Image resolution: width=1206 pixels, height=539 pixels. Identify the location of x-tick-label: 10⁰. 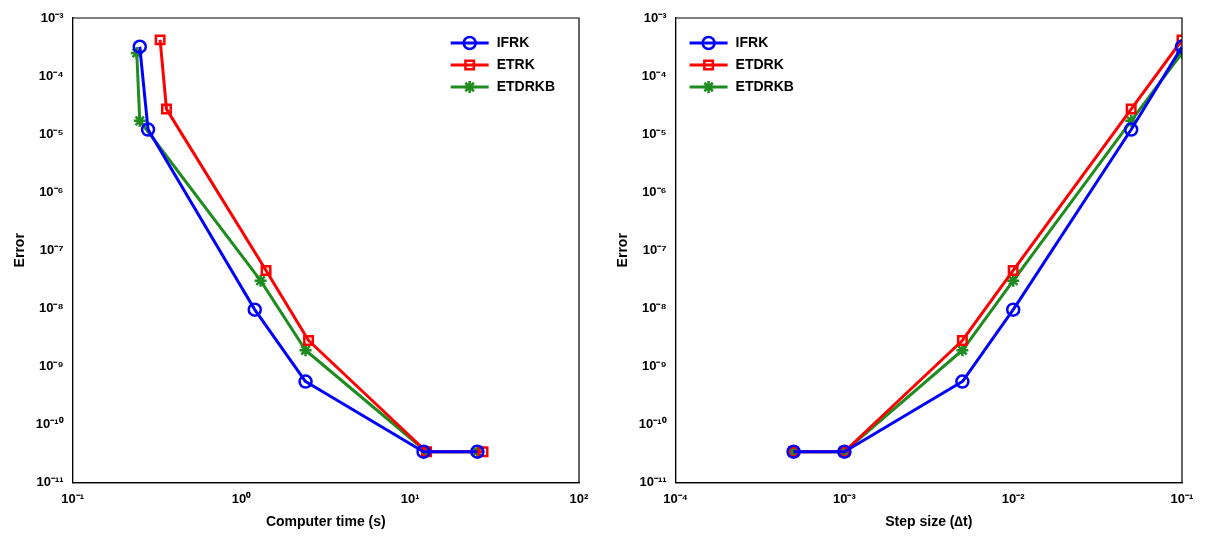
(241, 498).